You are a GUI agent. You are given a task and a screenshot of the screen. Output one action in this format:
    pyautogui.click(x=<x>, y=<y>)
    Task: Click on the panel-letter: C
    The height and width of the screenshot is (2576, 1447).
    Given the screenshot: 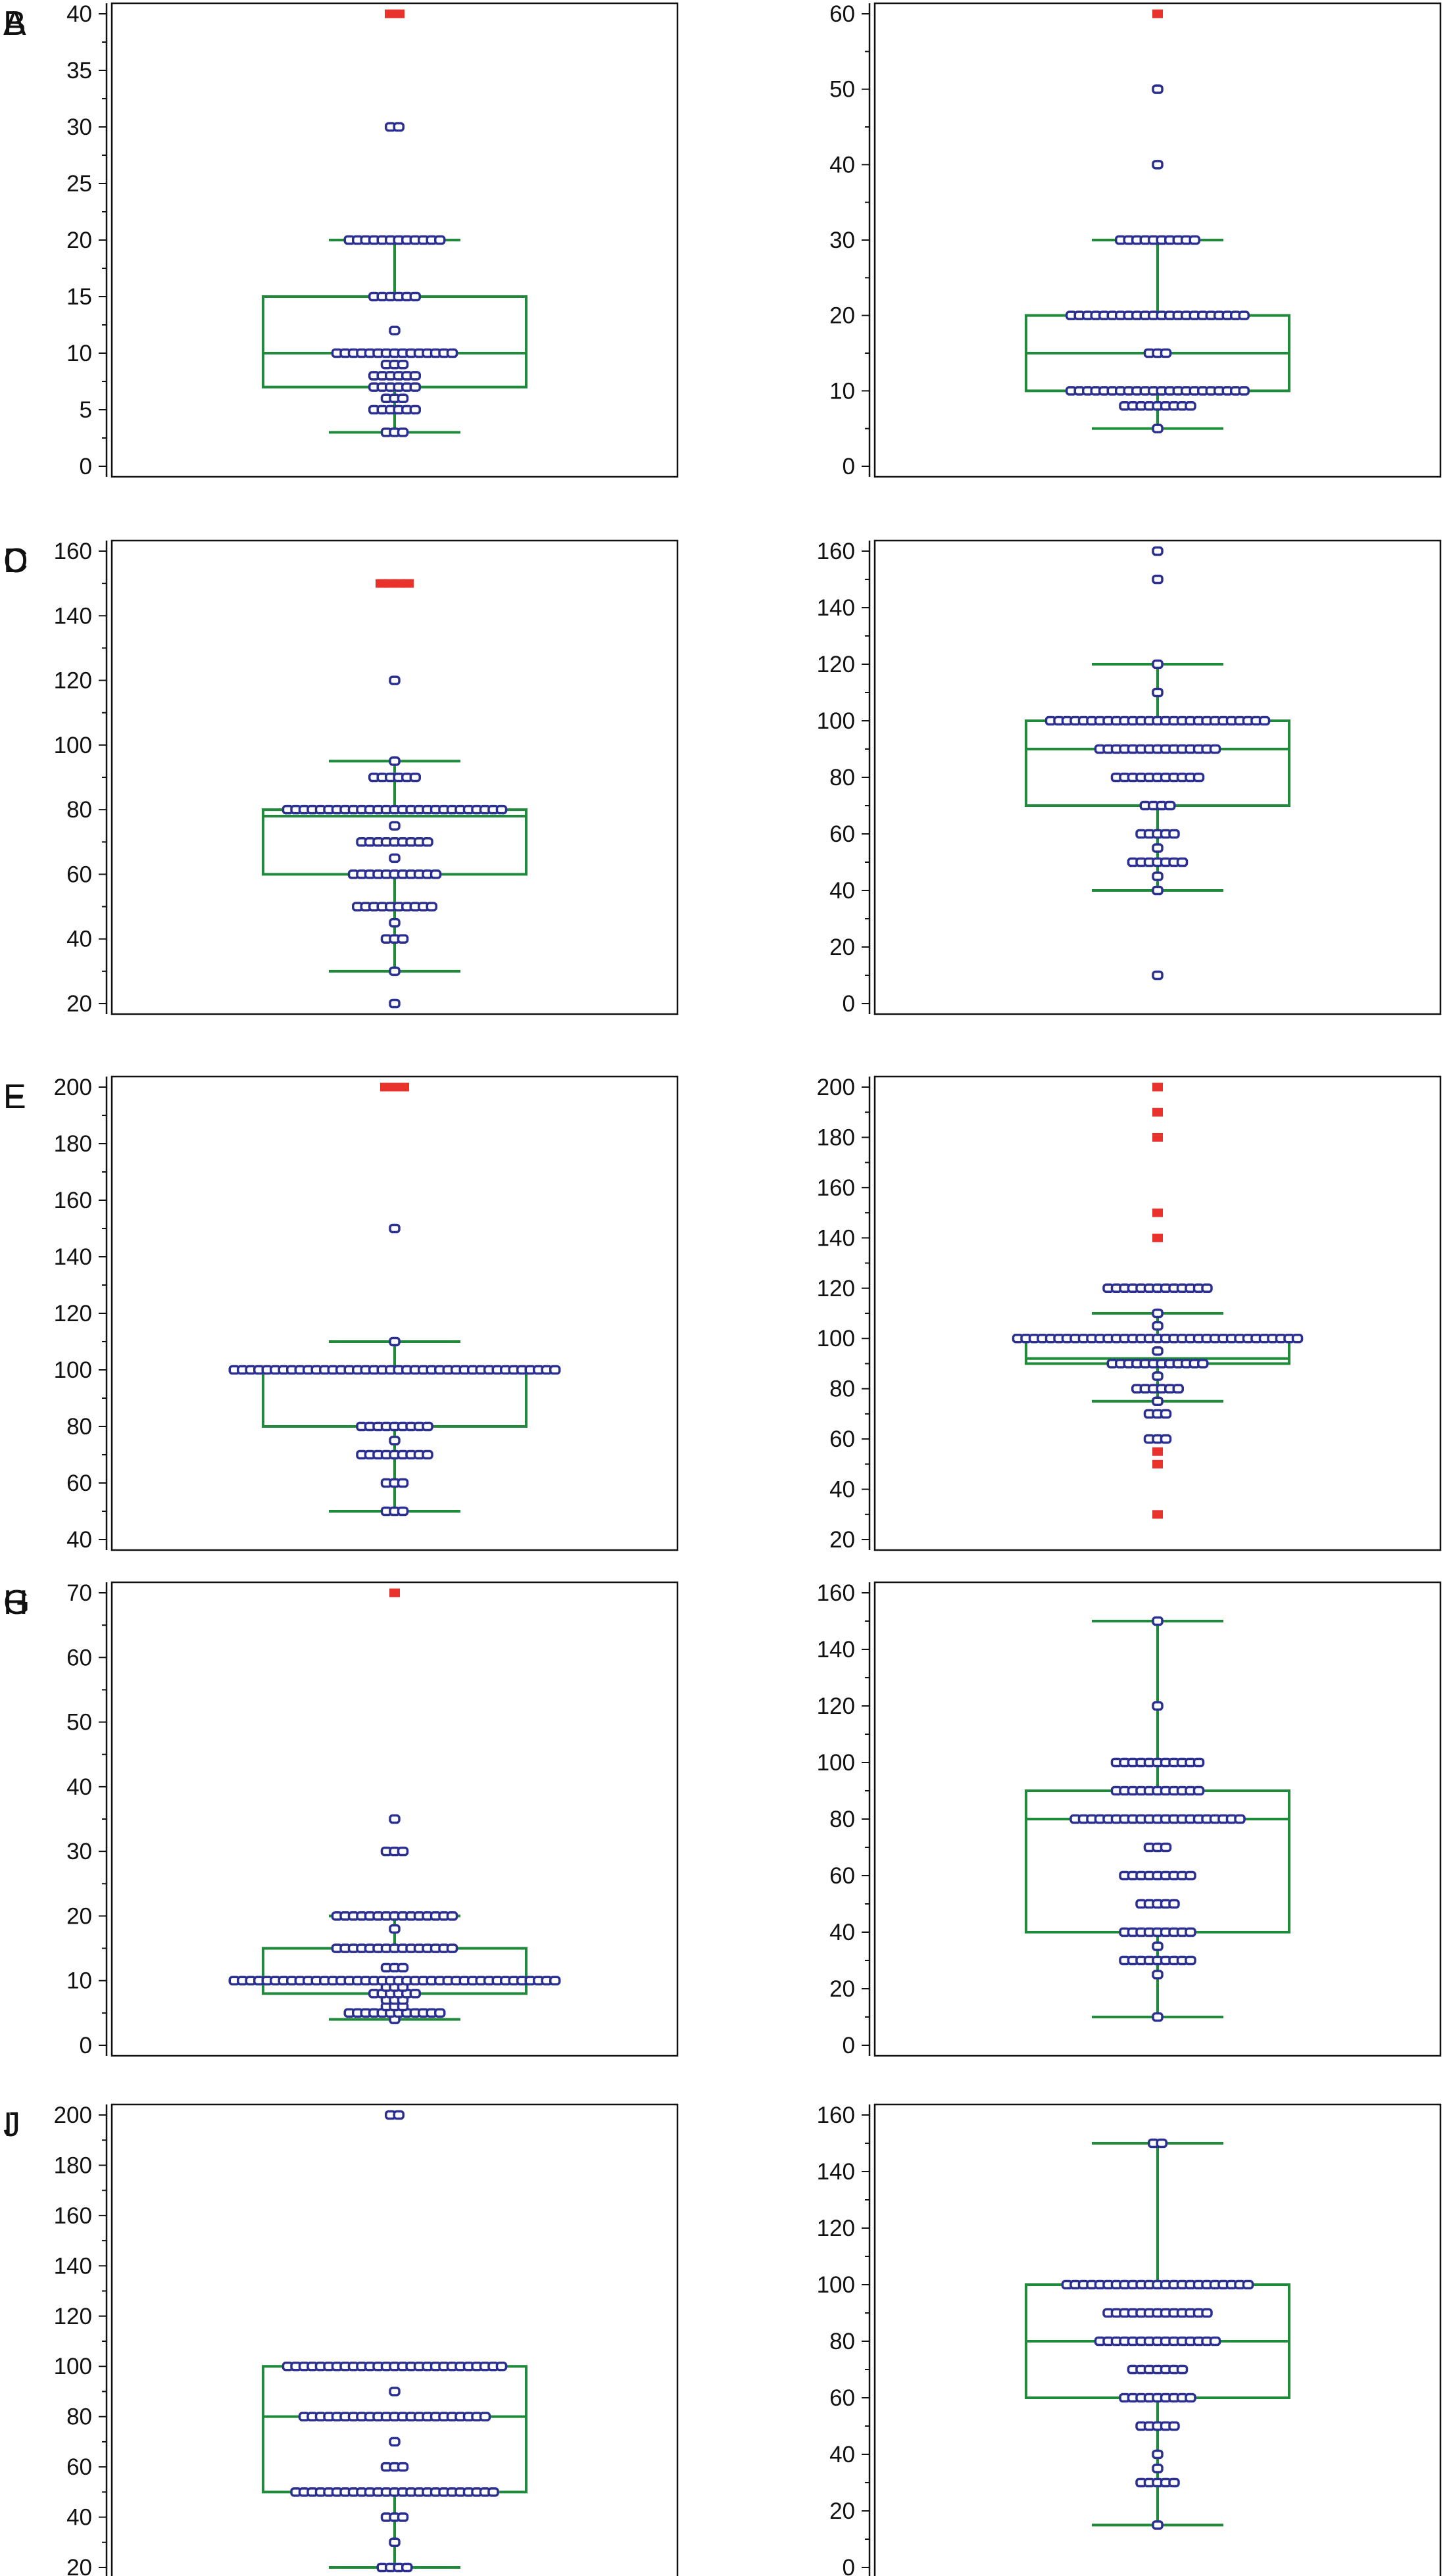 What is the action you would take?
    pyautogui.click(x=15, y=561)
    